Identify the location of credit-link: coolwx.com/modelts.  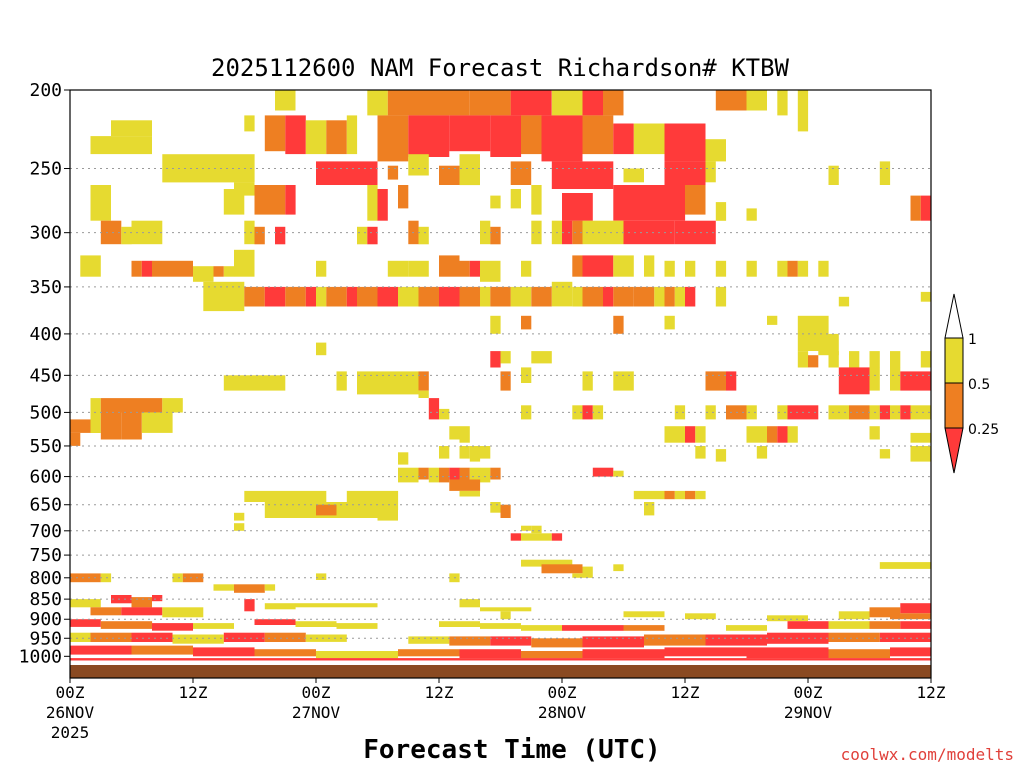
(927, 754).